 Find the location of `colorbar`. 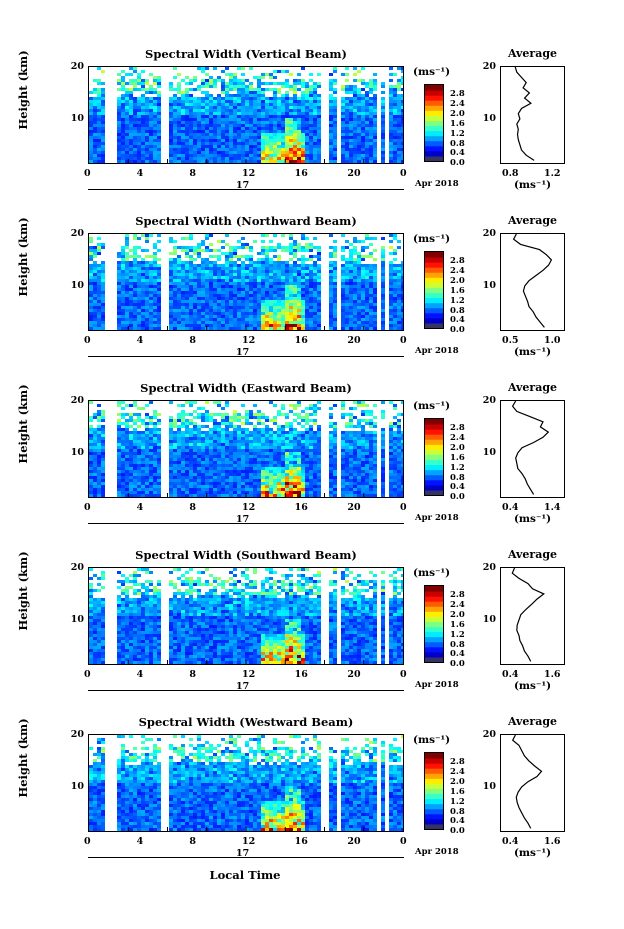

colorbar is located at coordinates (434, 123).